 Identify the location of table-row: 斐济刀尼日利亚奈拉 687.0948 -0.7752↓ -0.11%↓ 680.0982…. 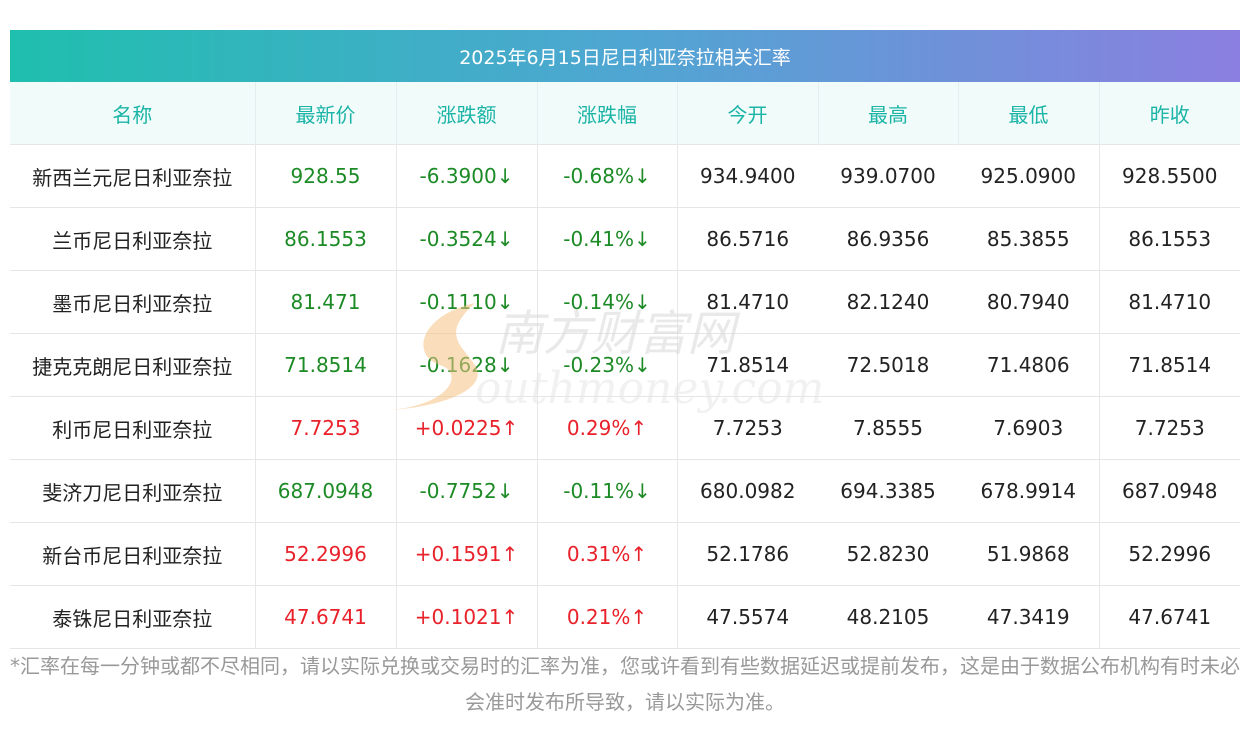
(625, 491).